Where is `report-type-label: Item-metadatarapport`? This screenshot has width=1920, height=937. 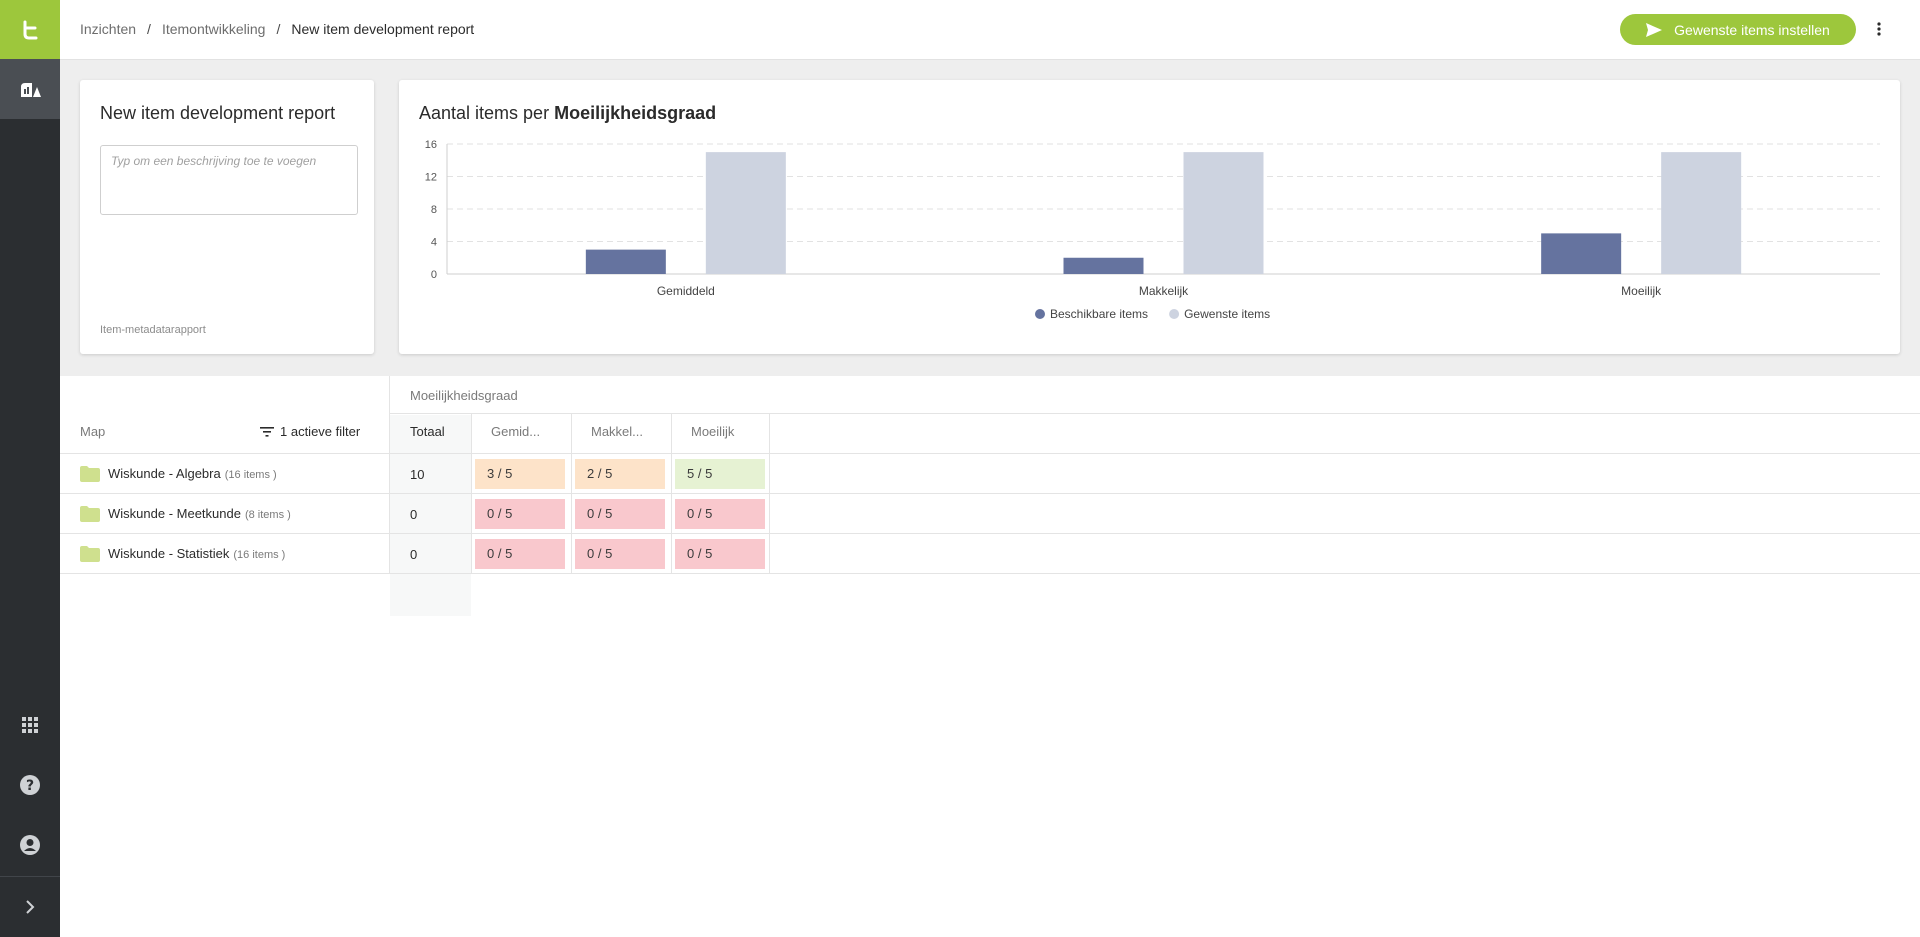 report-type-label: Item-metadatarapport is located at coordinates (153, 330).